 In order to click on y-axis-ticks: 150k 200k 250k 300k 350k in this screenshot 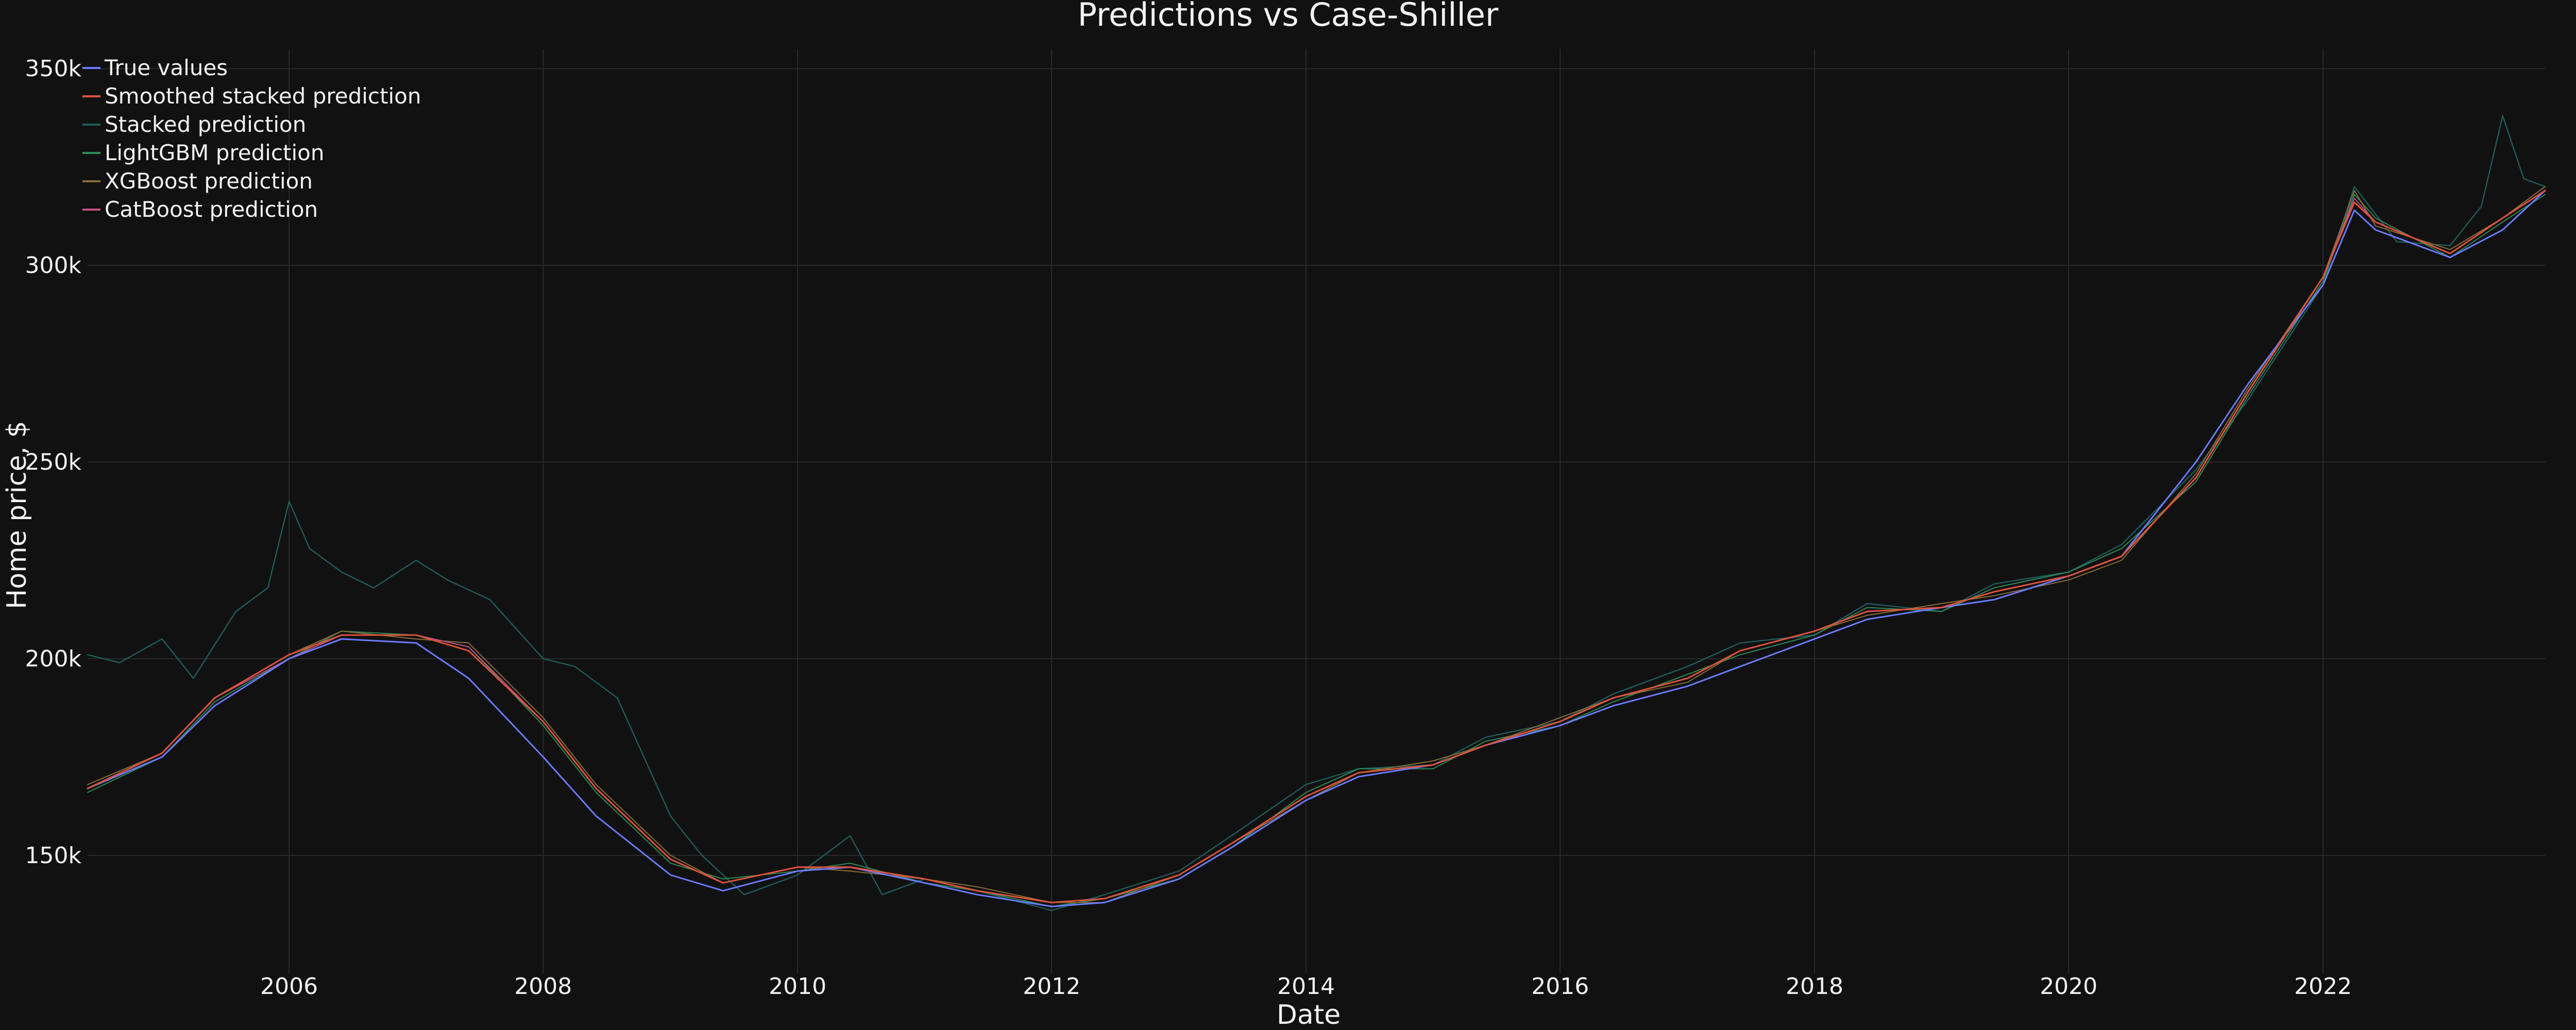, I will do `click(53, 462)`.